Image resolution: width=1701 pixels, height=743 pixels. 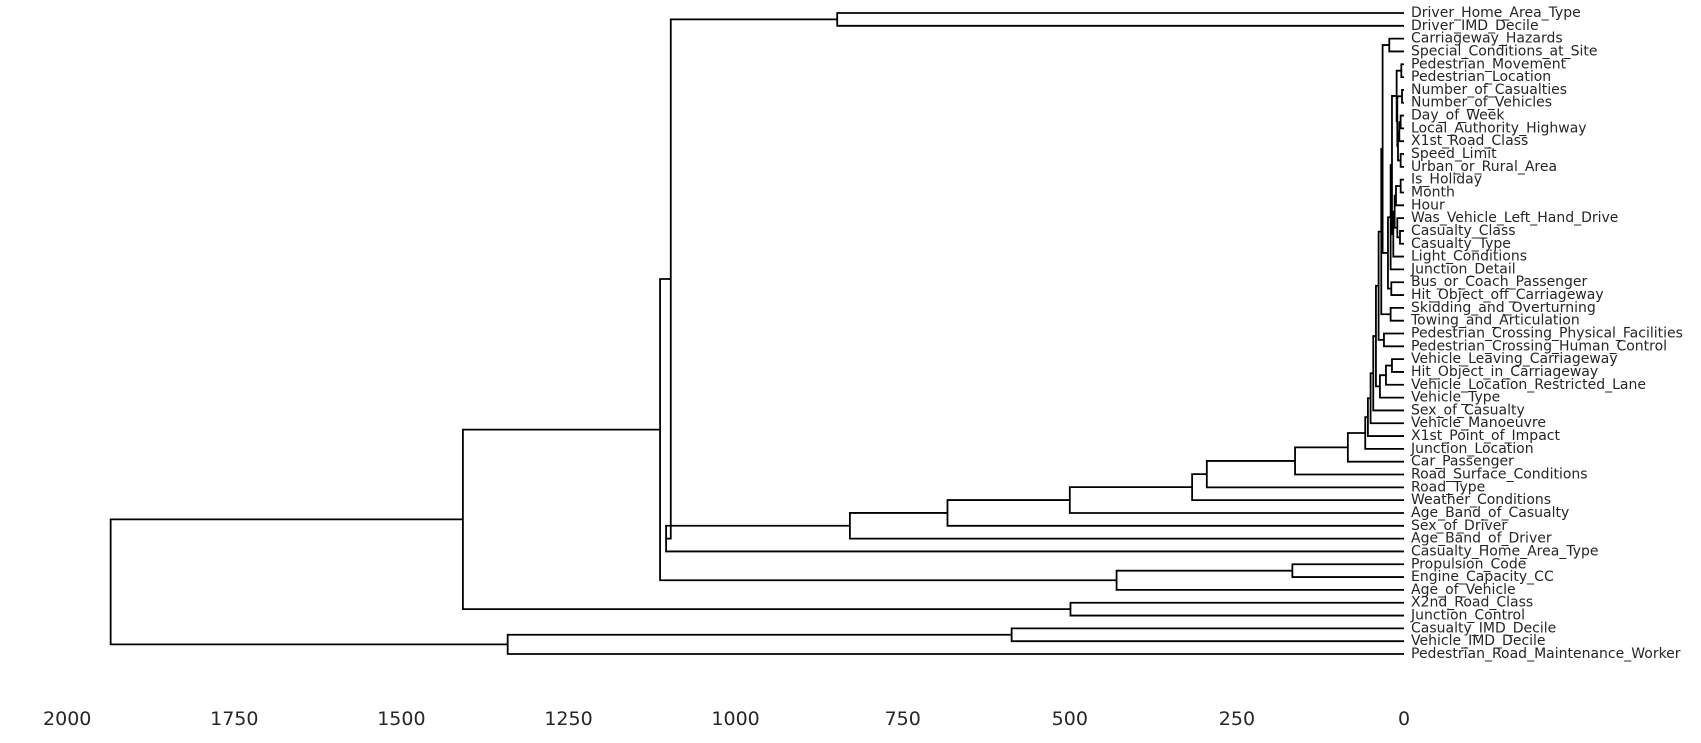 What do you see at coordinates (1478, 641) in the screenshot?
I see `leaf-label: Vehicle_IMD_Decile` at bounding box center [1478, 641].